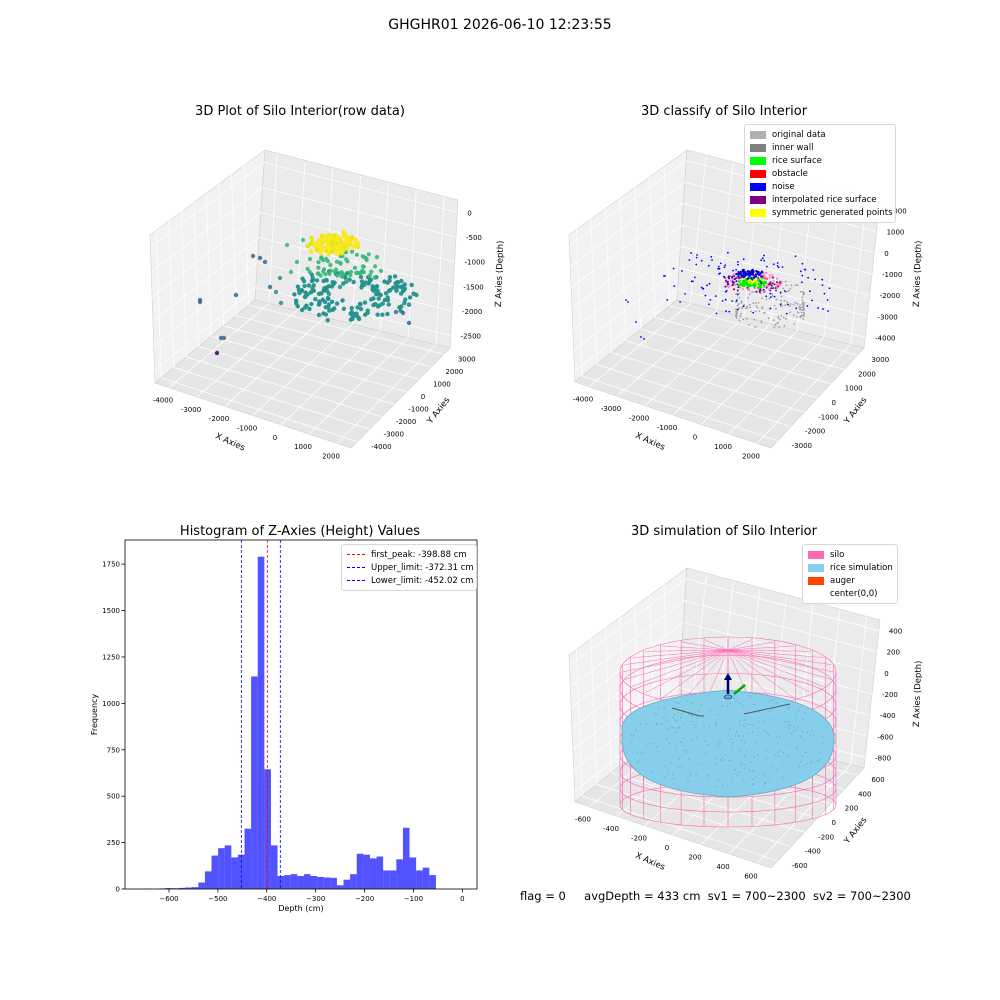 The height and width of the screenshot is (1000, 1000). What do you see at coordinates (743, 281) in the screenshot?
I see `rice-surface-point` at bounding box center [743, 281].